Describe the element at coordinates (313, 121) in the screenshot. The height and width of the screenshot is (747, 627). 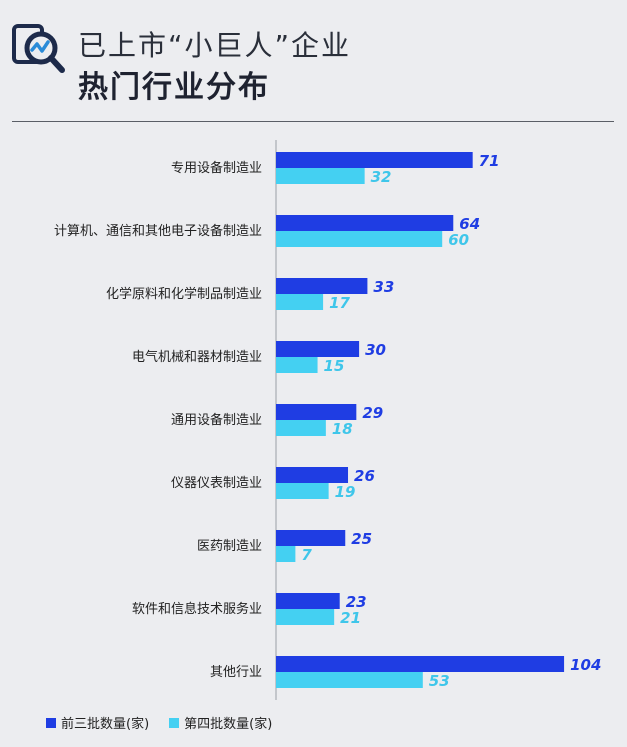
I see `divider` at that location.